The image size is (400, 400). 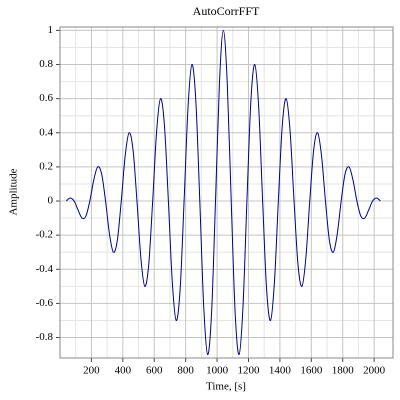 What do you see at coordinates (226, 387) in the screenshot?
I see `x-axis-label: Time, [s]` at bounding box center [226, 387].